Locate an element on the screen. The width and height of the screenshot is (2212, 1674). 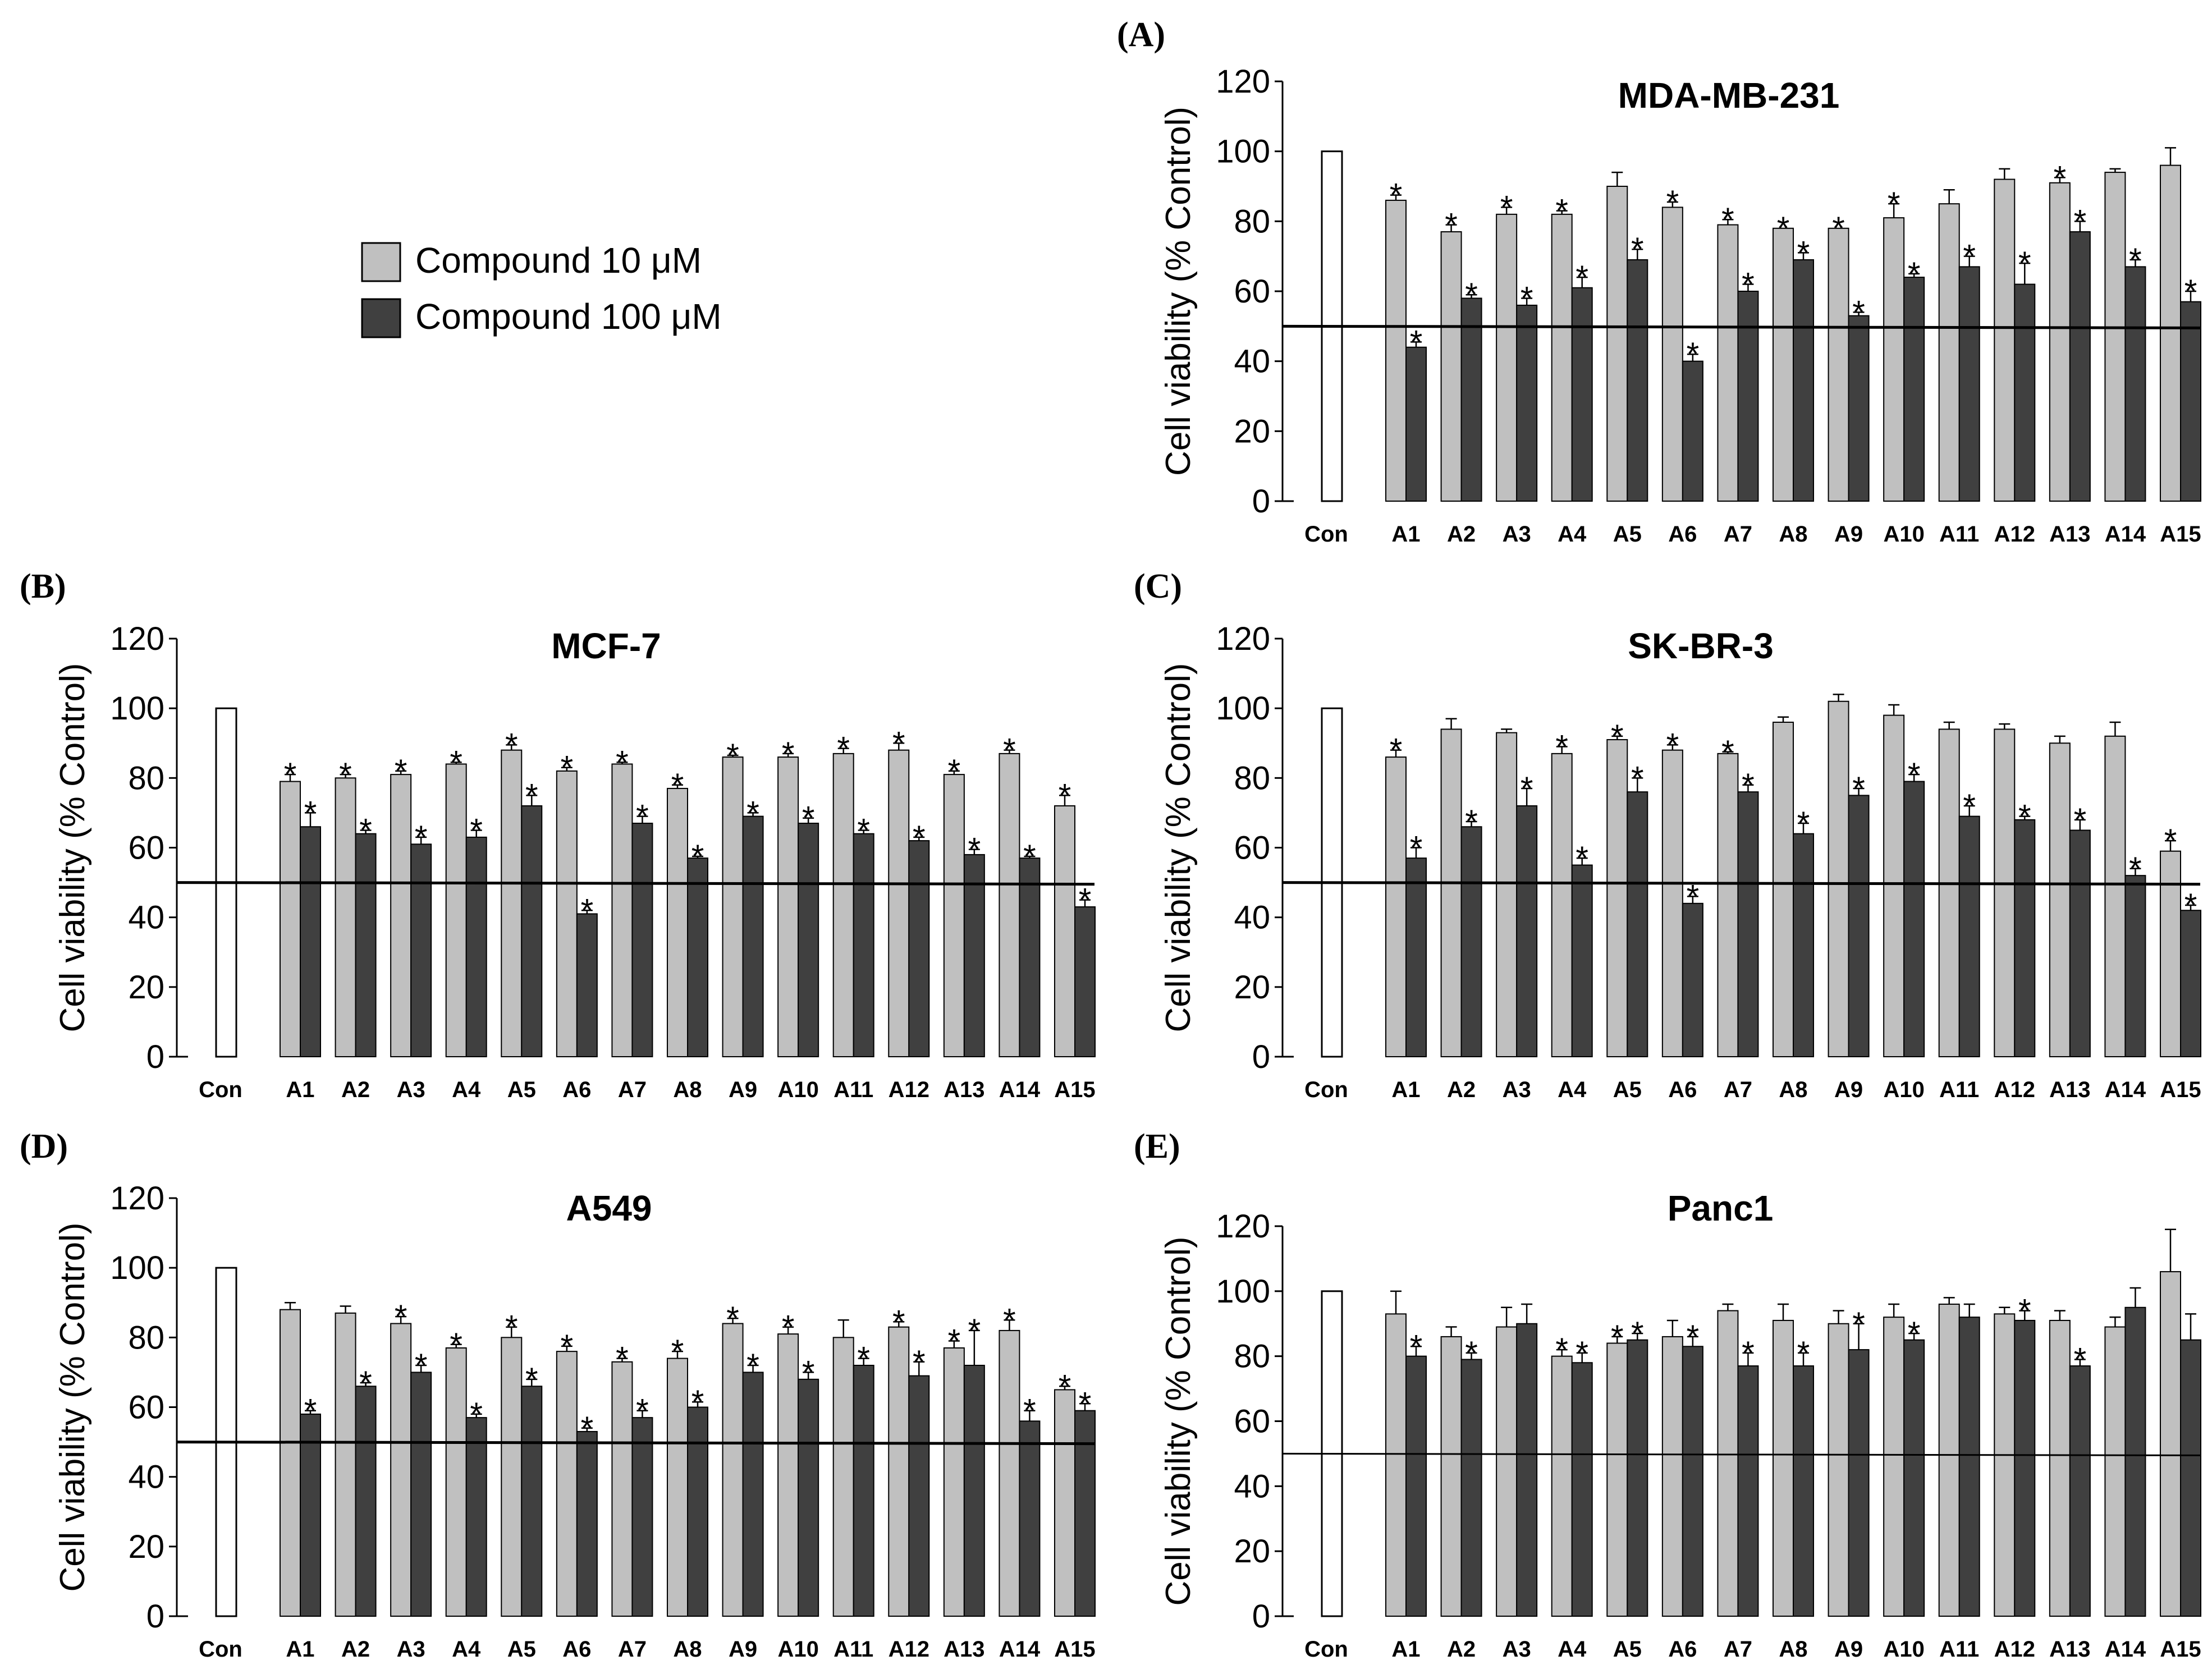
x-tick-label: A4 is located at coordinates (1572, 534).